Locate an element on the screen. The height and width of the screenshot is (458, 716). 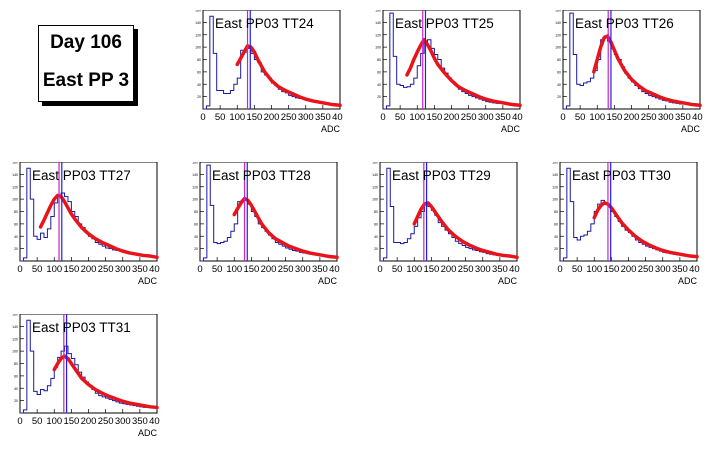
panel-title: East PP03 TT31 is located at coordinates (81, 327).